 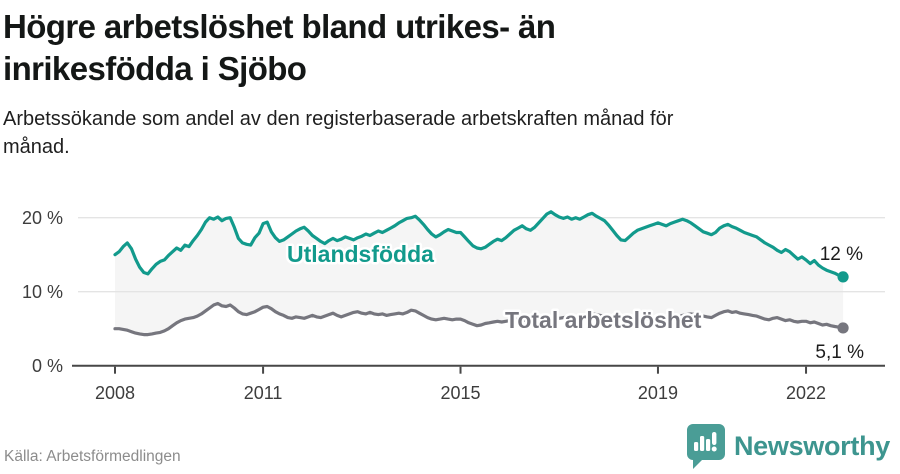 What do you see at coordinates (36, 146) in the screenshot?
I see `subtitle-line-2: månad.` at bounding box center [36, 146].